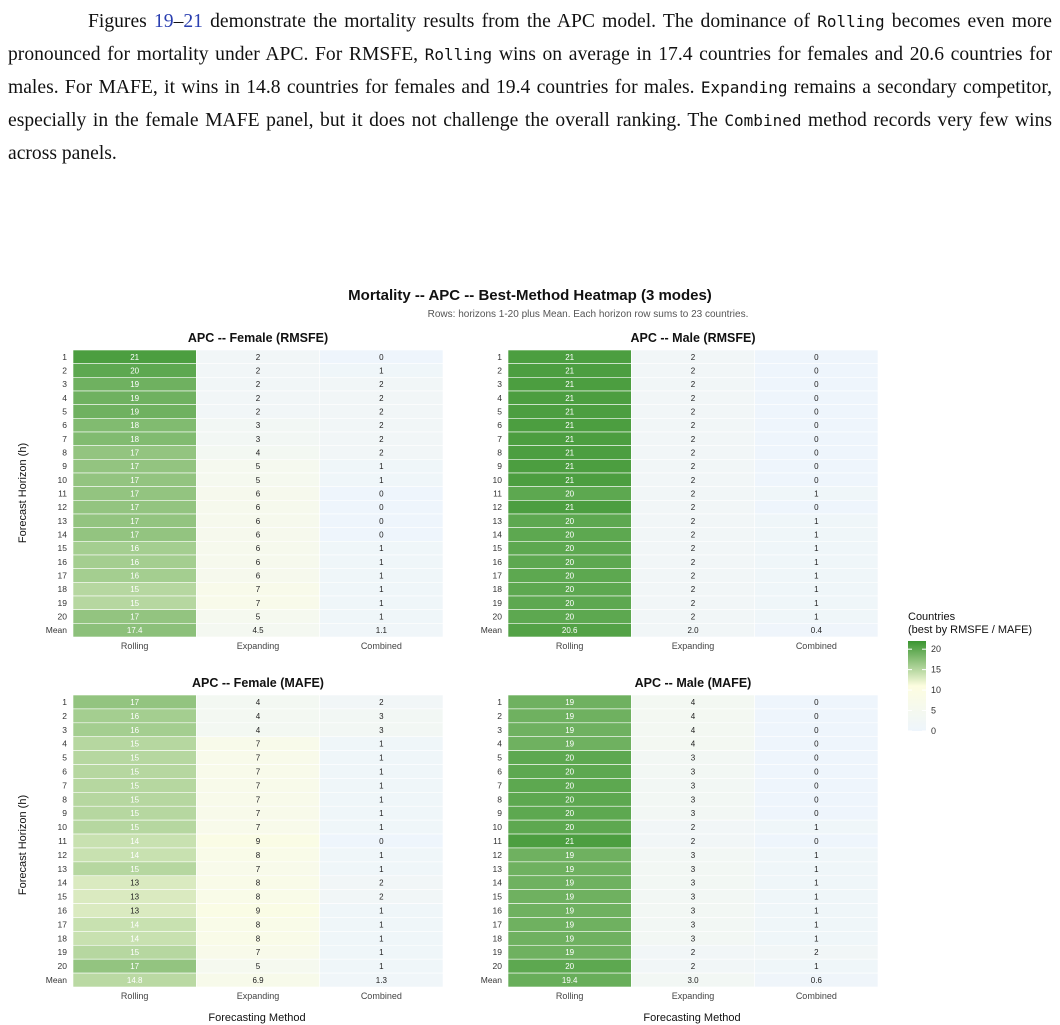  What do you see at coordinates (693, 338) in the screenshot?
I see `panel-title: APC -- Male (RMSFE)` at bounding box center [693, 338].